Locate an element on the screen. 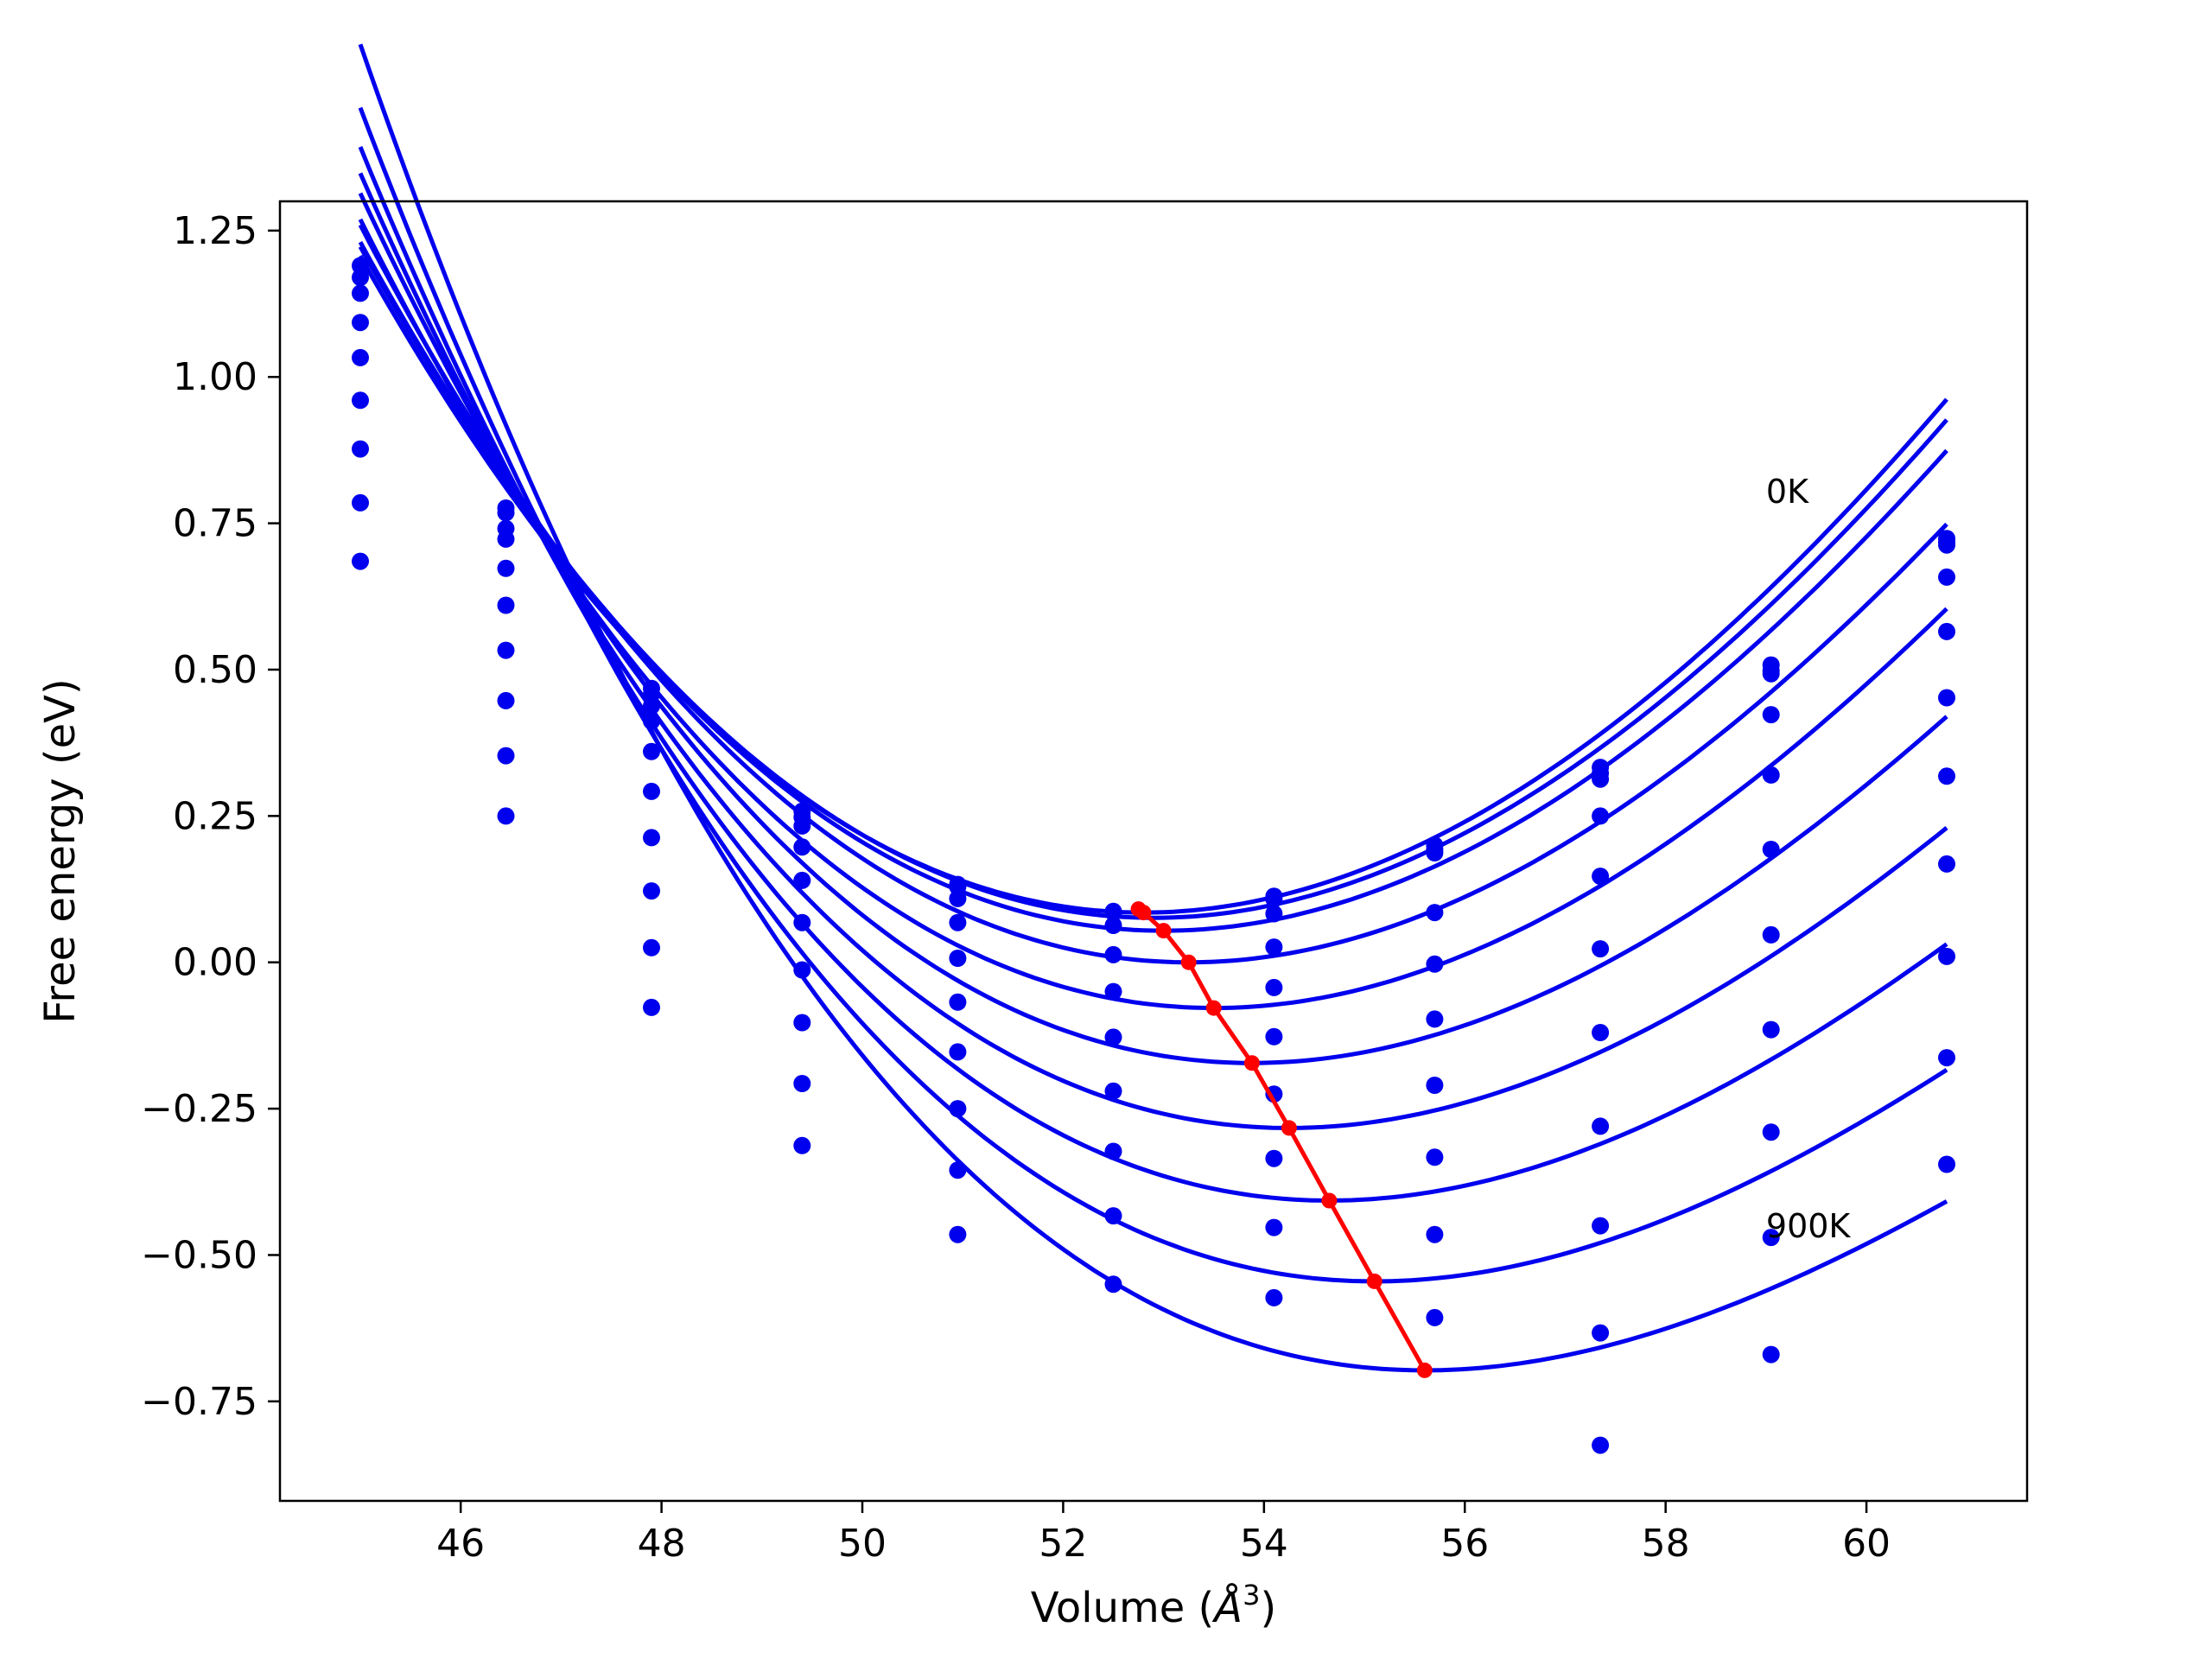 The width and height of the screenshot is (2212, 1659). x-tick-label: 56 is located at coordinates (1464, 1544).